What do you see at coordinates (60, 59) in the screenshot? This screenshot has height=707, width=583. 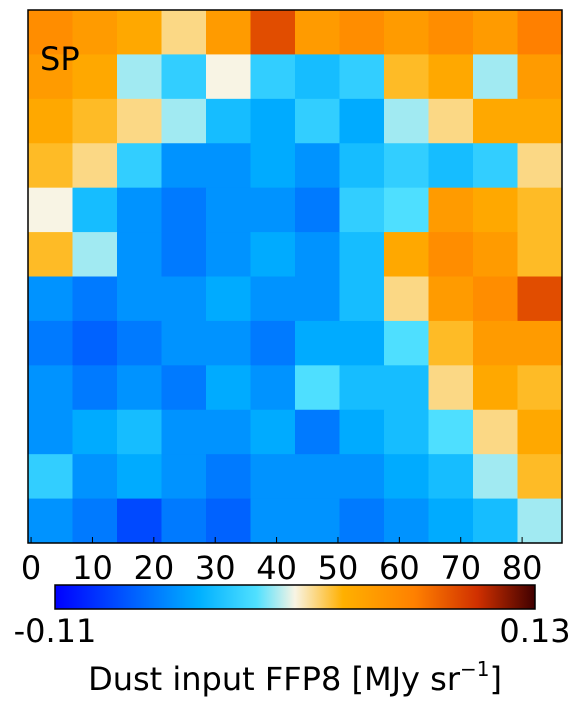 I see `annotation: SP` at bounding box center [60, 59].